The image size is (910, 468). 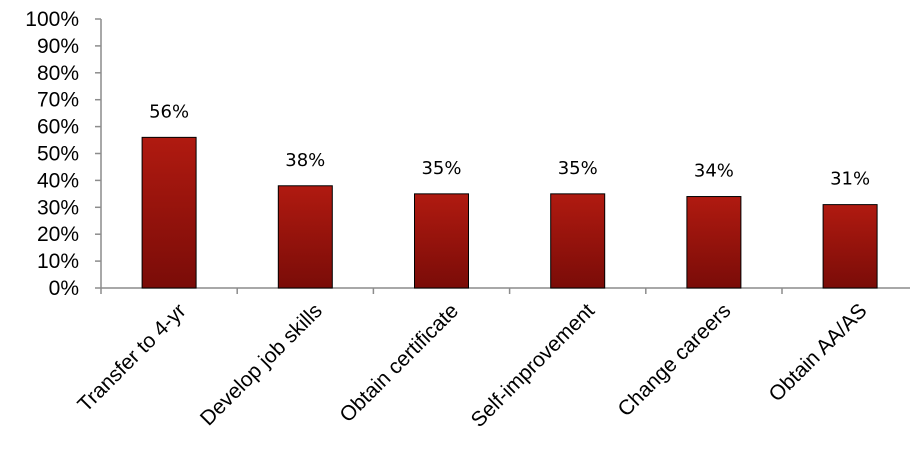 I want to click on y-tick-label: 0%, so click(x=64, y=288).